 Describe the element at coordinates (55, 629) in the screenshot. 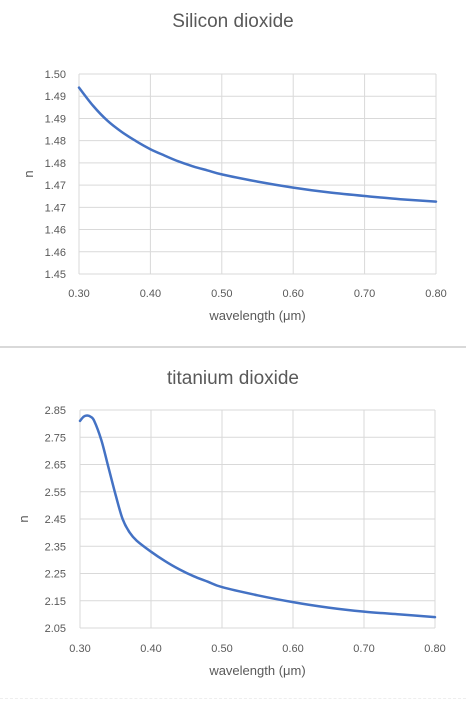

I see `y-tick-label: 2.05` at that location.